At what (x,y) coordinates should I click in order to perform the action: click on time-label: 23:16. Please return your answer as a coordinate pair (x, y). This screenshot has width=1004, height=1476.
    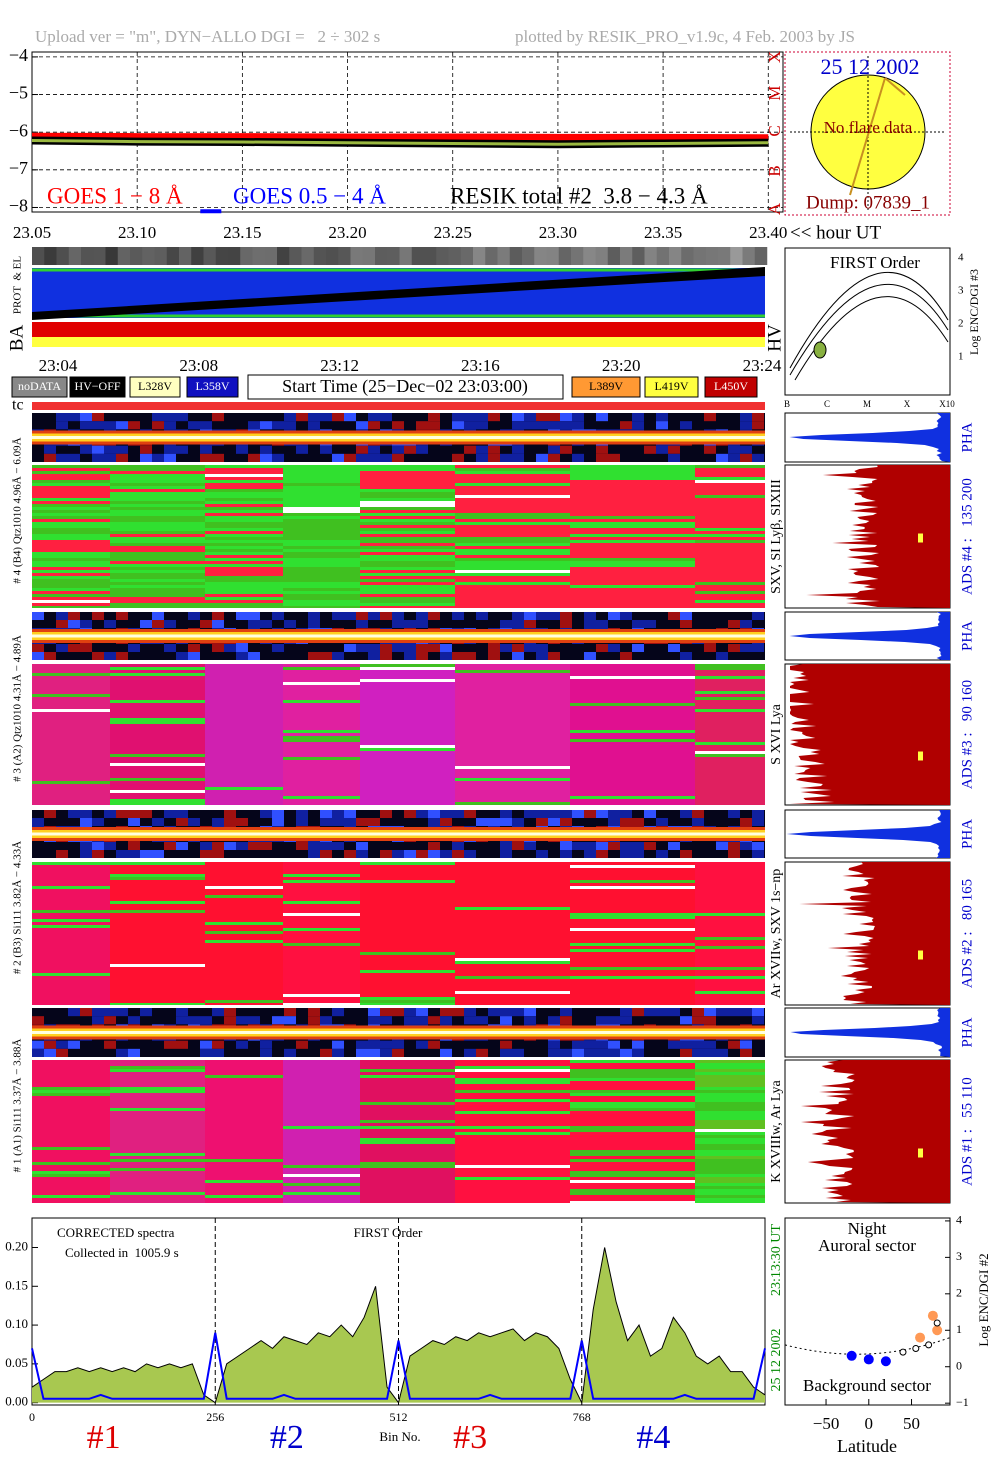
    Looking at the image, I should click on (480, 365).